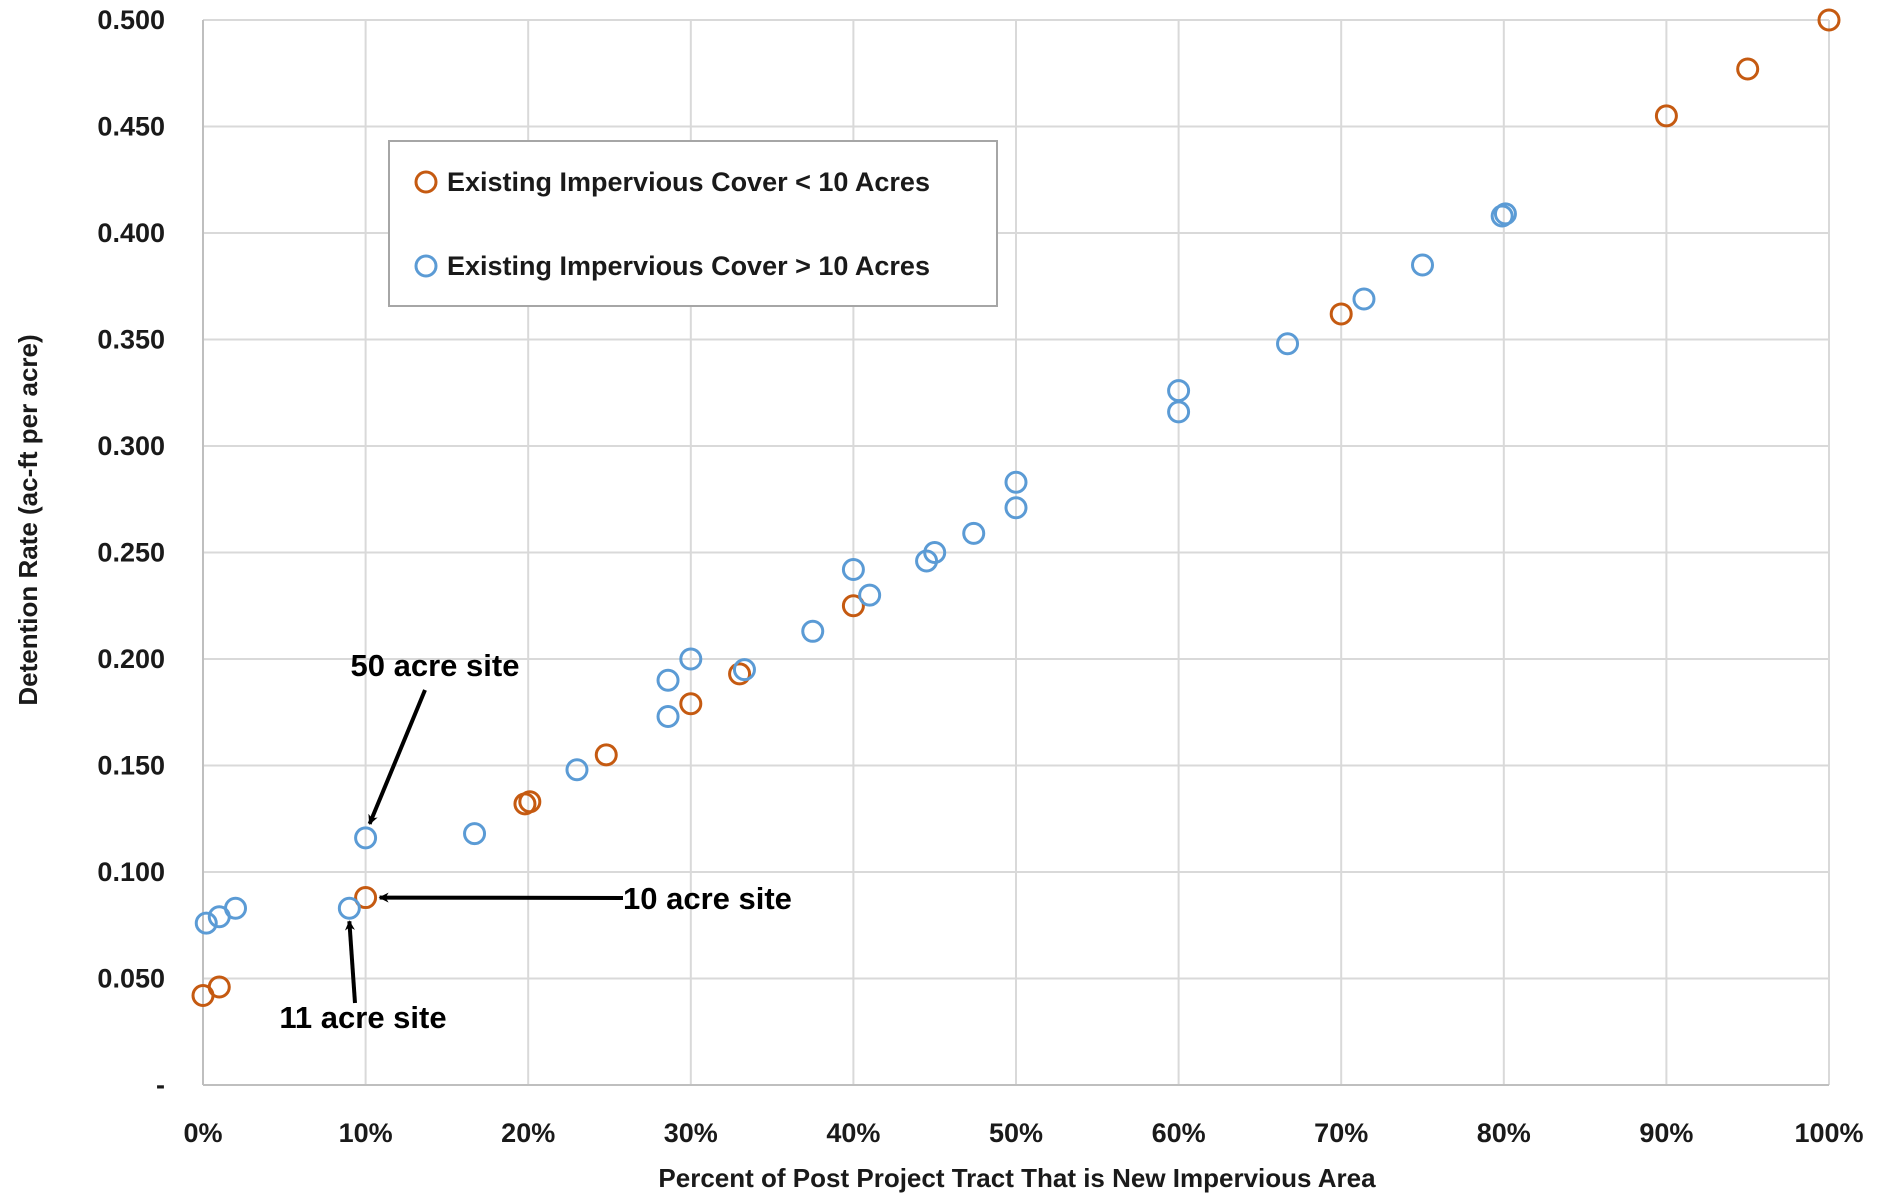 Image resolution: width=1881 pixels, height=1194 pixels. Describe the element at coordinates (435, 736) in the screenshot. I see `annotation: 50 acre site` at that location.